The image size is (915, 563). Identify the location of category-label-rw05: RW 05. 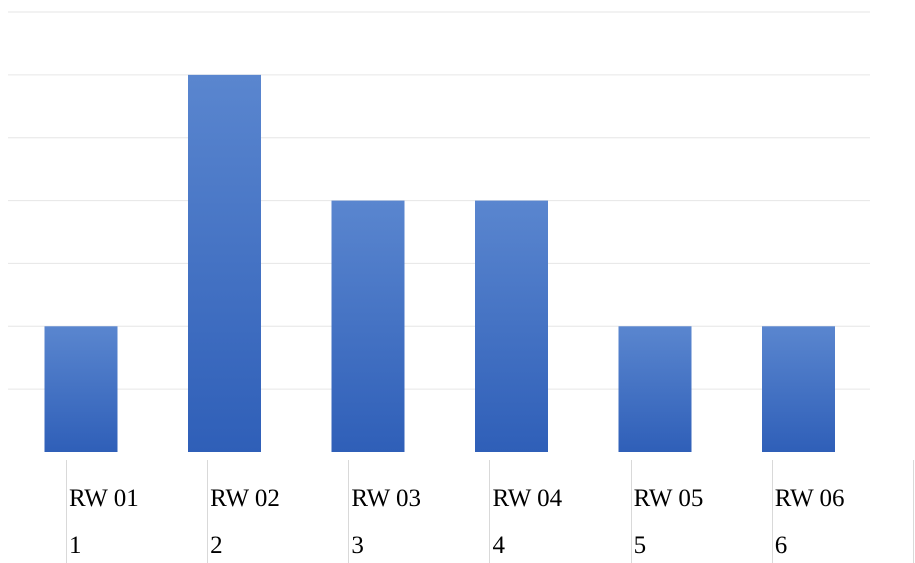
(701, 485).